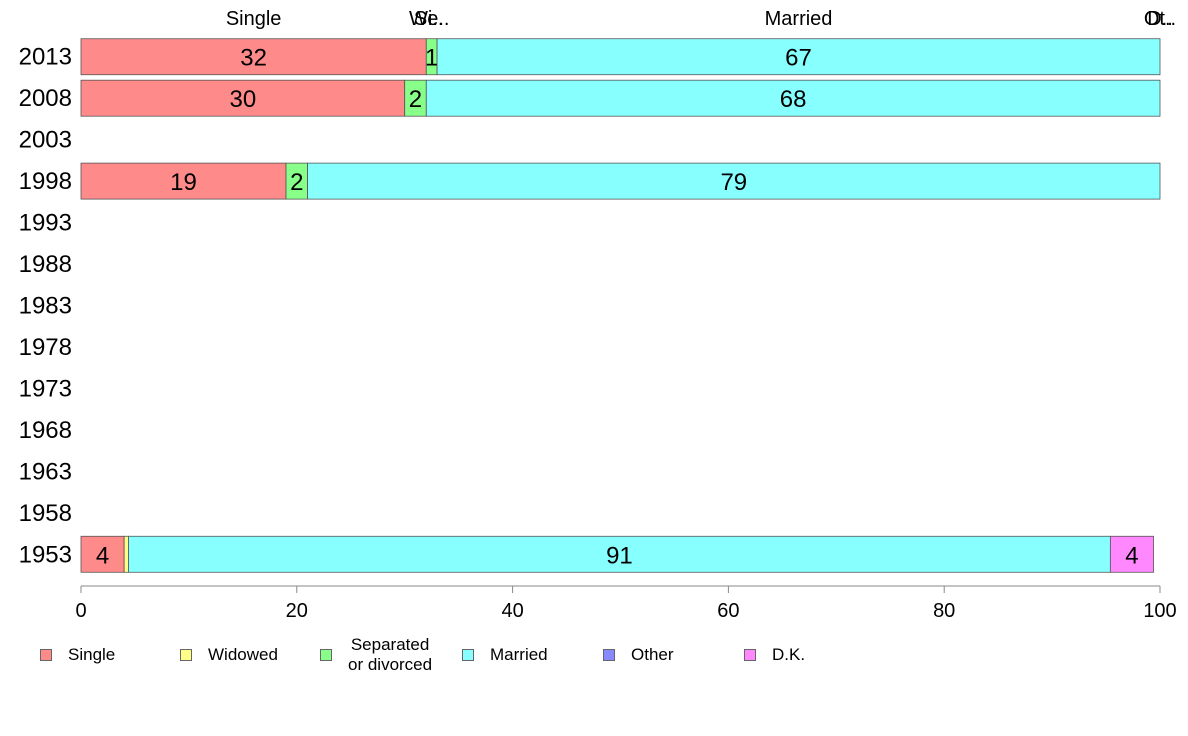 This screenshot has width=1188, height=736. Describe the element at coordinates (728, 611) in the screenshot. I see `x-tick-label: 60` at that location.